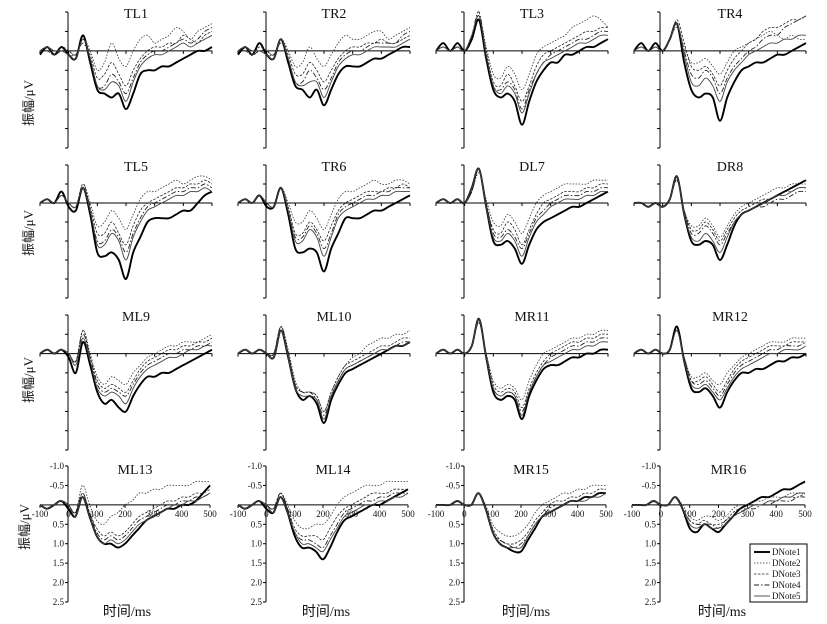 Image resolution: width=827 pixels, height=624 pixels. I want to click on panel-mr11: MR11, so click(522, 380).